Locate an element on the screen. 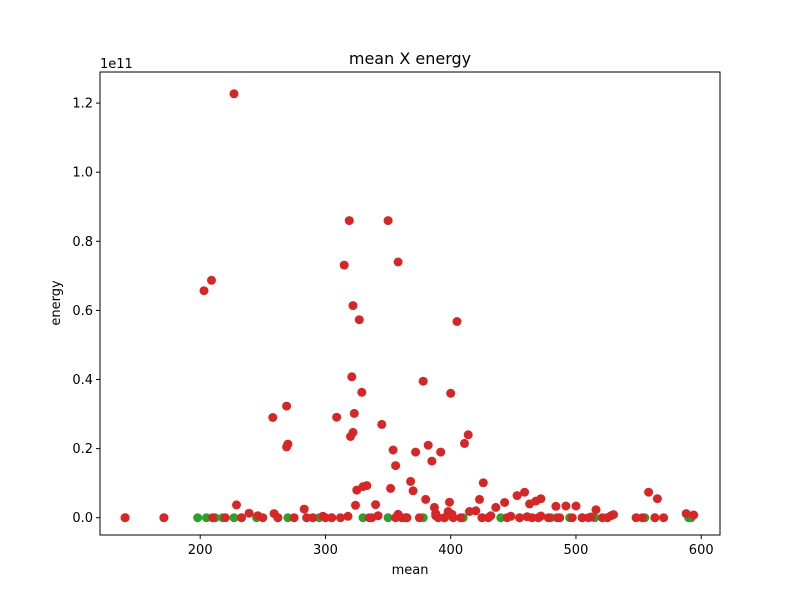 Image resolution: width=800 pixels, height=600 pixels. y-tick-label: 0.0 is located at coordinates (82, 518).